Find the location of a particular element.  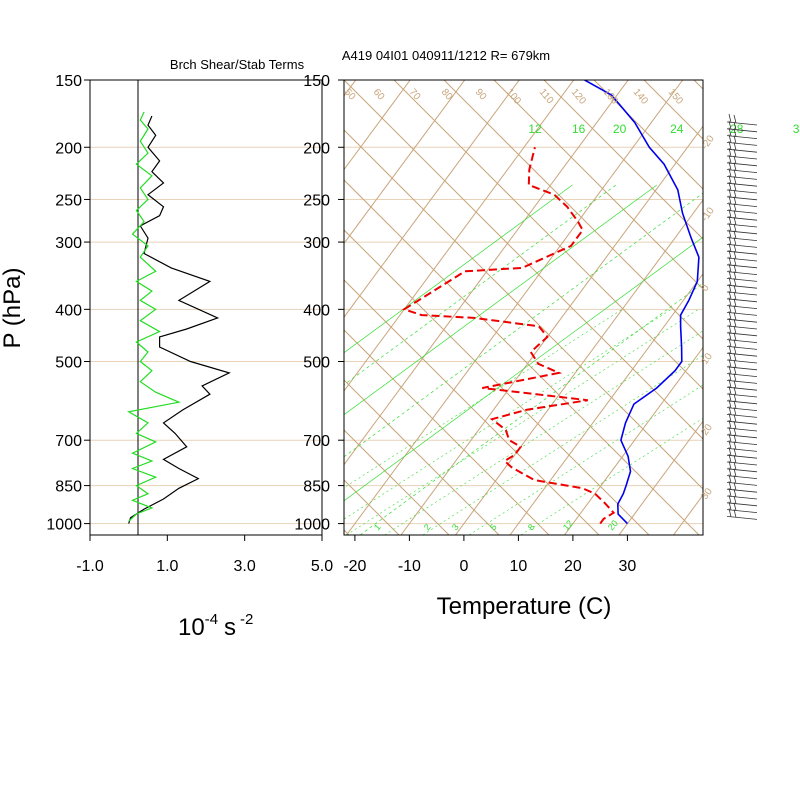

left-x-ticks: -1.0 1.0 3.0 5.0 is located at coordinates (204, 555).